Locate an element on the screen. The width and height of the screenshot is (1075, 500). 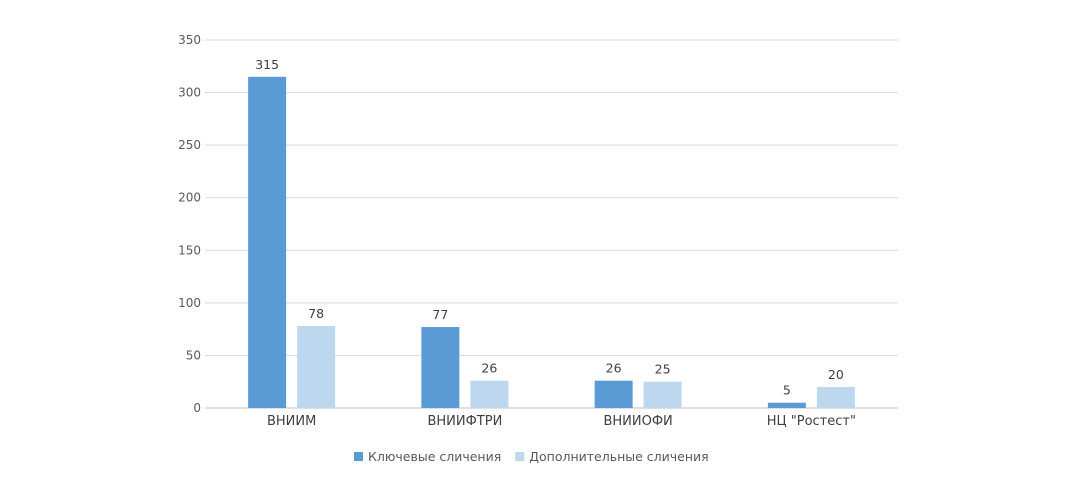
x-category-label: НЦ "Ростест" is located at coordinates (811, 421).